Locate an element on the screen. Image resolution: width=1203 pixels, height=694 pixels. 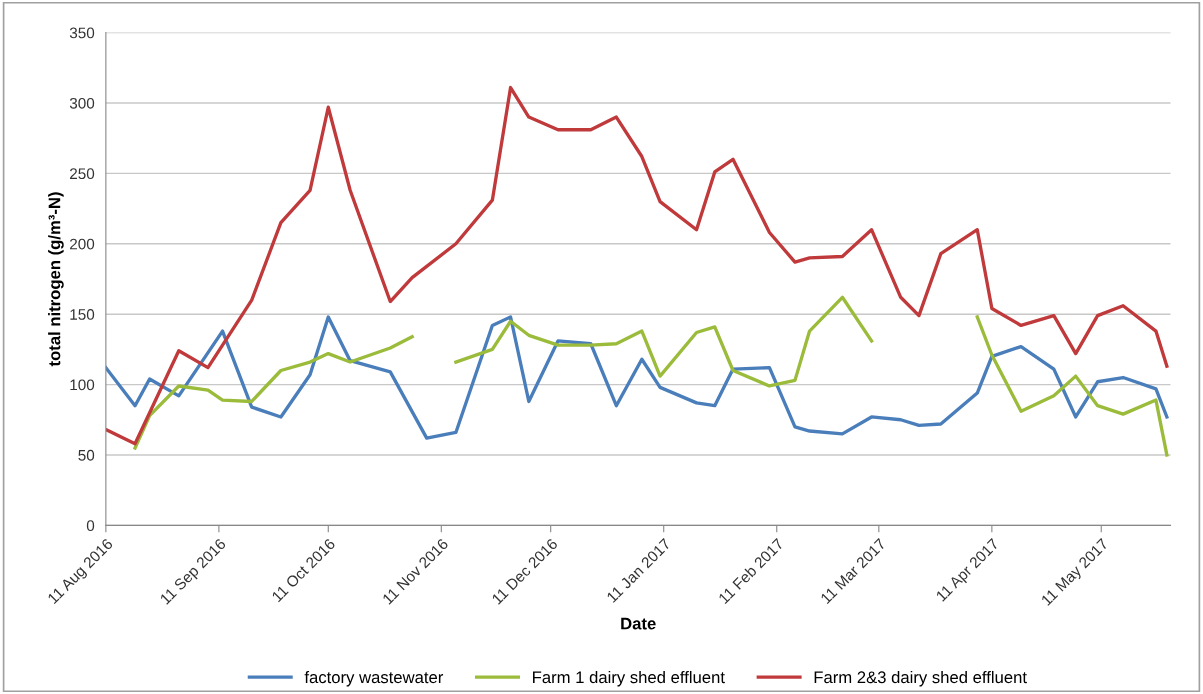
y-tick-label: 0 is located at coordinates (90, 526).